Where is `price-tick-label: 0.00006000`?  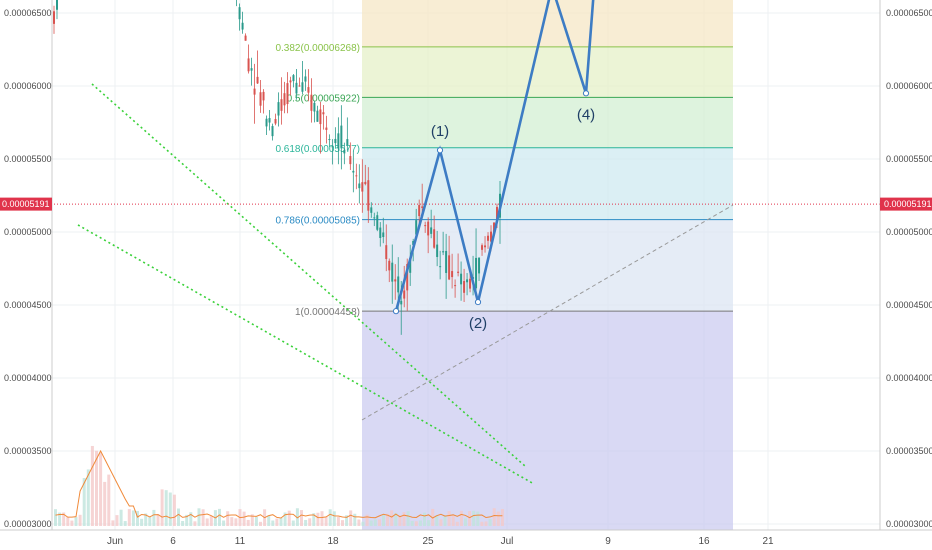 price-tick-label: 0.00006000 is located at coordinates (28, 86).